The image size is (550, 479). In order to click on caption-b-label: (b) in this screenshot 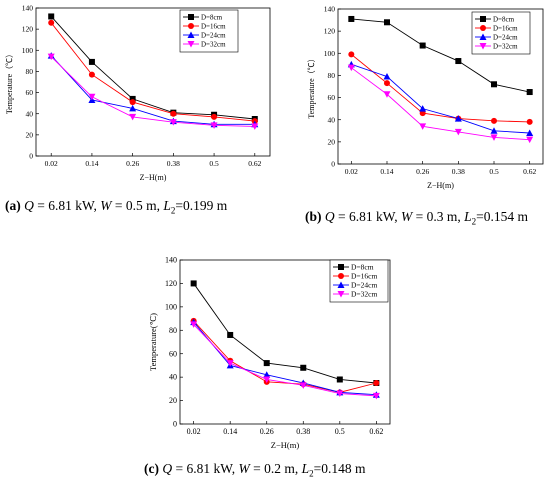, I will do `click(313, 216)`.